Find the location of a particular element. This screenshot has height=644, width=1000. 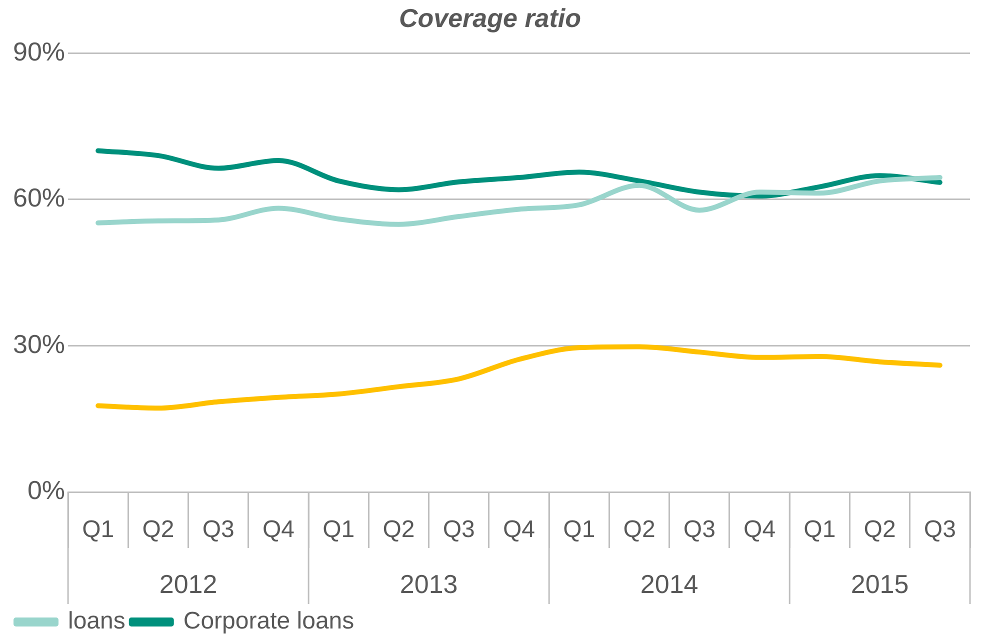

text: 2013 is located at coordinates (429, 584).